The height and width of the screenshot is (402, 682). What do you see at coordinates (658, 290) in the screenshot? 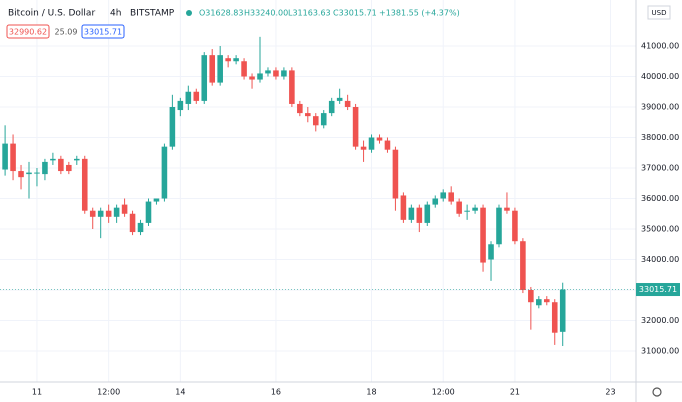
I see `last-price-tag` at bounding box center [658, 290].